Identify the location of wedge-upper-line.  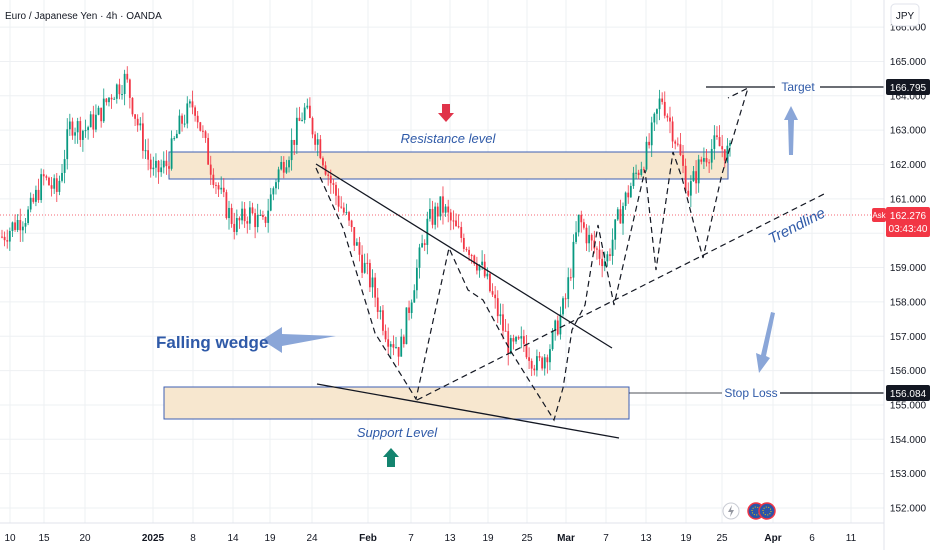
(464, 256).